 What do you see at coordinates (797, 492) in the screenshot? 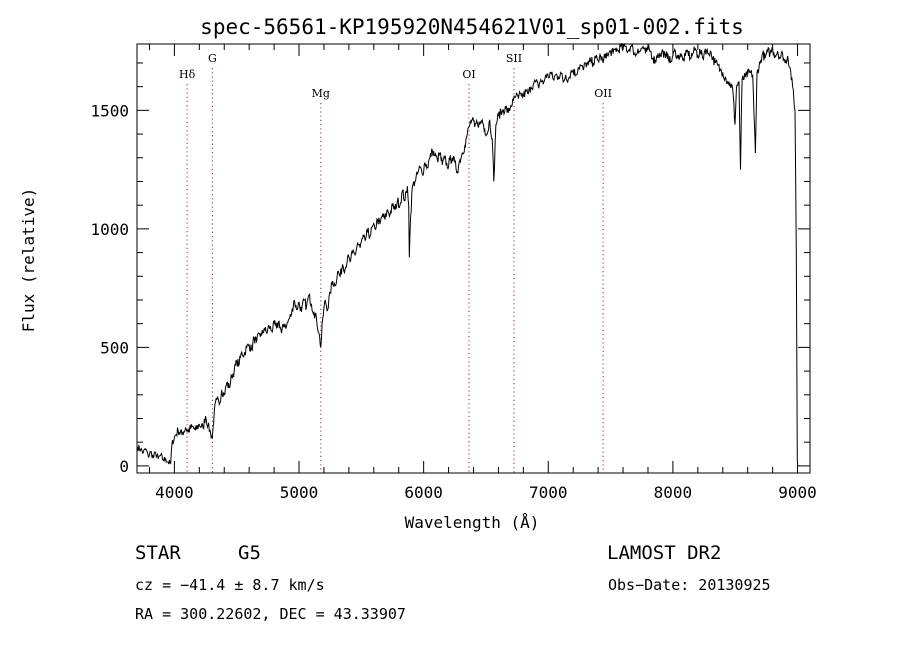
I see `x-tick-label: 9000` at bounding box center [797, 492].